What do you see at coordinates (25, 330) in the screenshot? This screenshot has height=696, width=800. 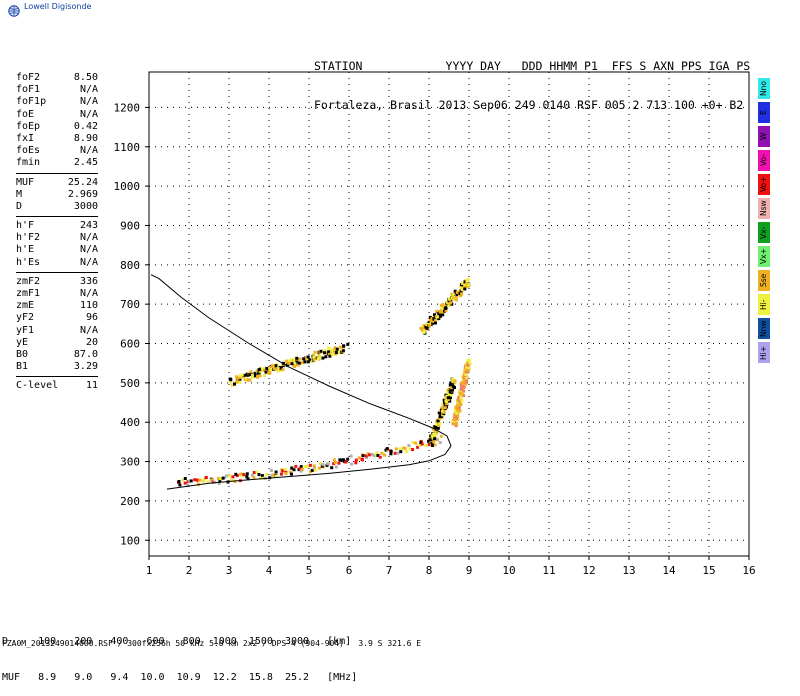 I see `param-name: yF1` at bounding box center [25, 330].